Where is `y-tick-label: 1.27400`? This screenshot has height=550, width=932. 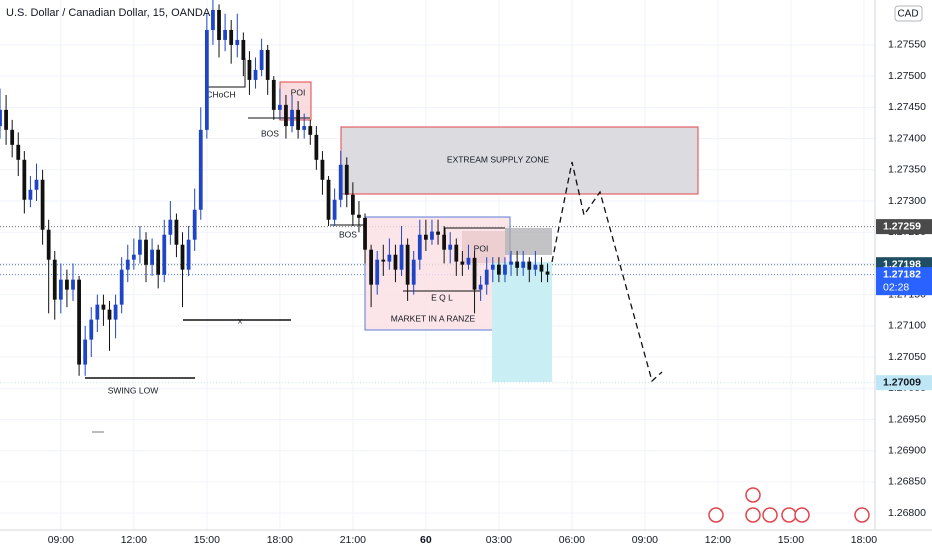
y-tick-label: 1.27400 is located at coordinates (907, 138).